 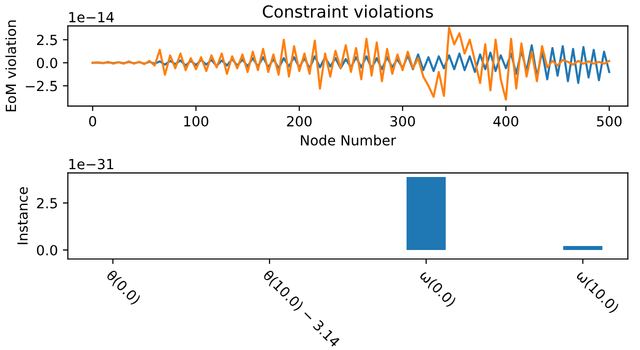 What do you see at coordinates (609, 121) in the screenshot?
I see `x-tick-label: 500` at bounding box center [609, 121].